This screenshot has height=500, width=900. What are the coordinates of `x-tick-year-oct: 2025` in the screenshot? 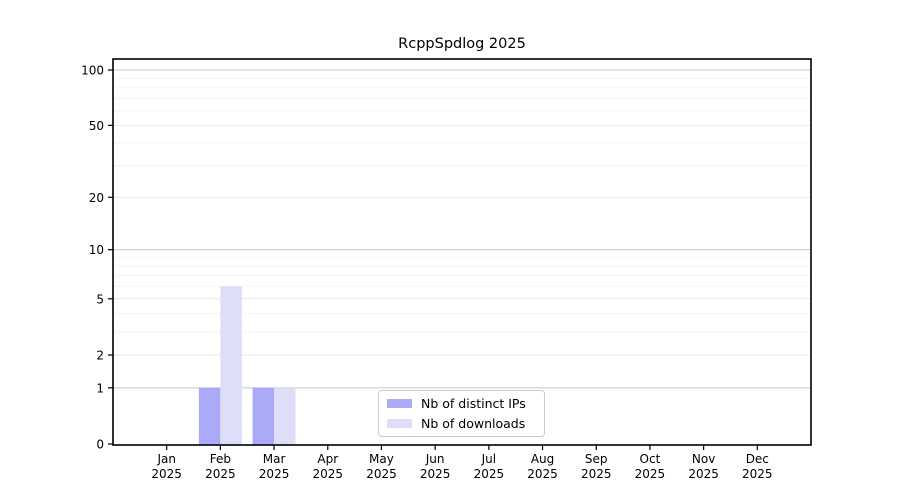 It's located at (650, 474).